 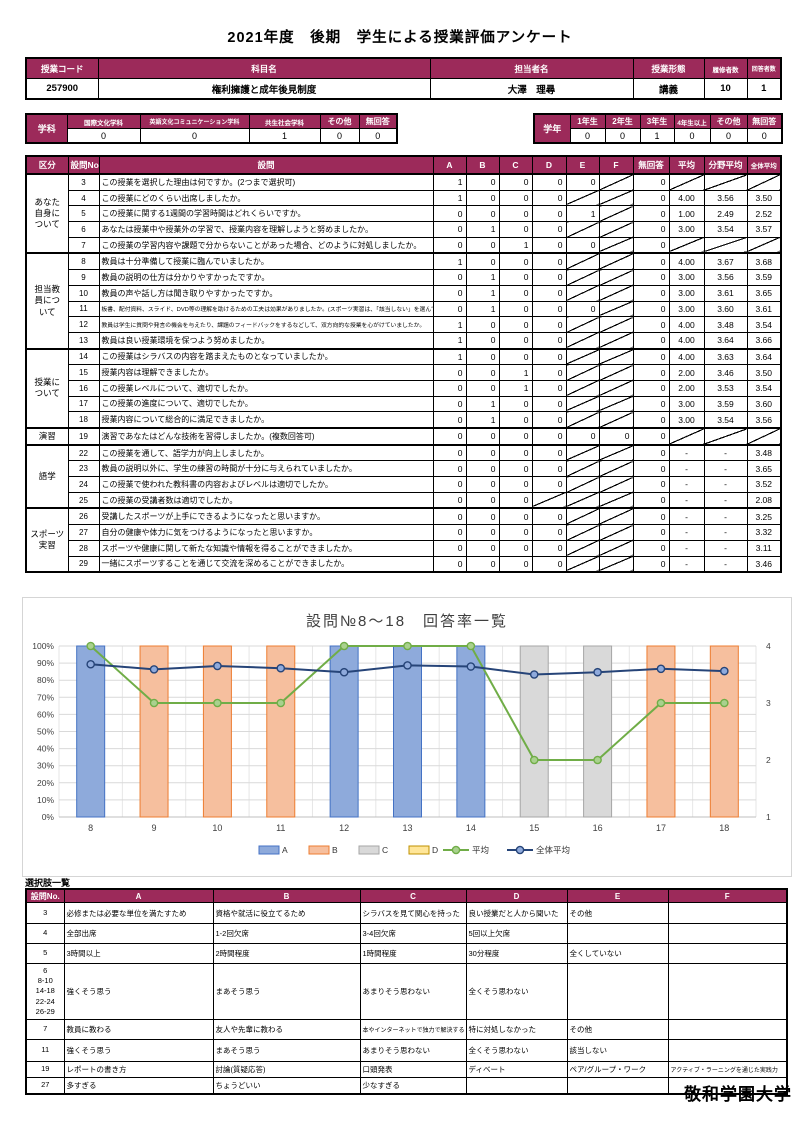 I want to click on choice-cell: アクティブ・ラーニングを通じた実践力, so click(x=727, y=1069).